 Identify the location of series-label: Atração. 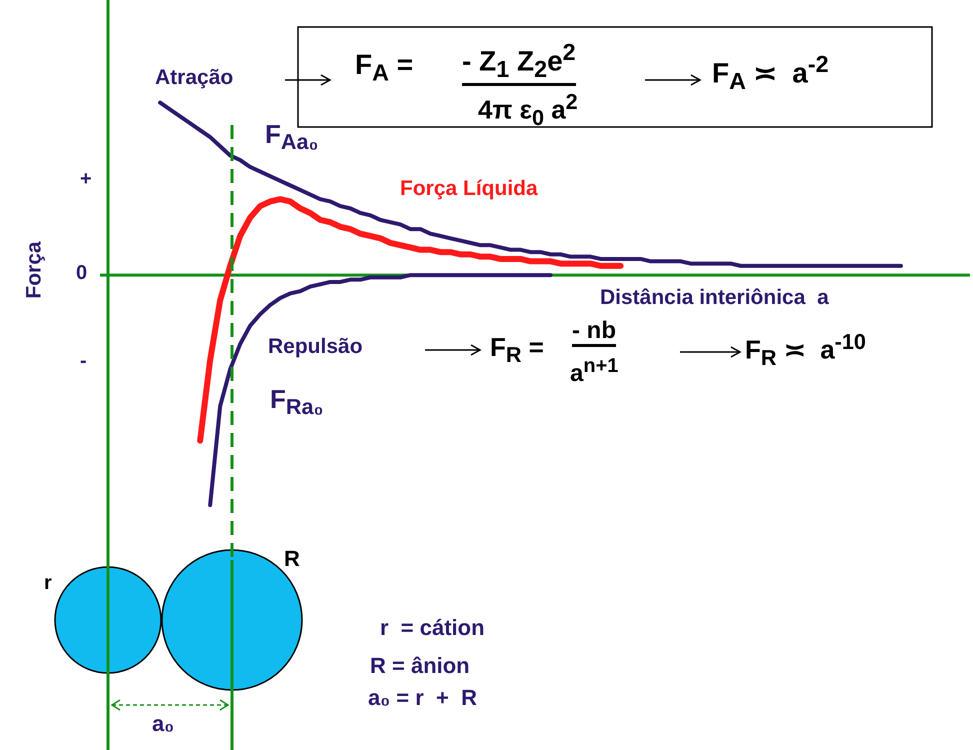
(194, 78).